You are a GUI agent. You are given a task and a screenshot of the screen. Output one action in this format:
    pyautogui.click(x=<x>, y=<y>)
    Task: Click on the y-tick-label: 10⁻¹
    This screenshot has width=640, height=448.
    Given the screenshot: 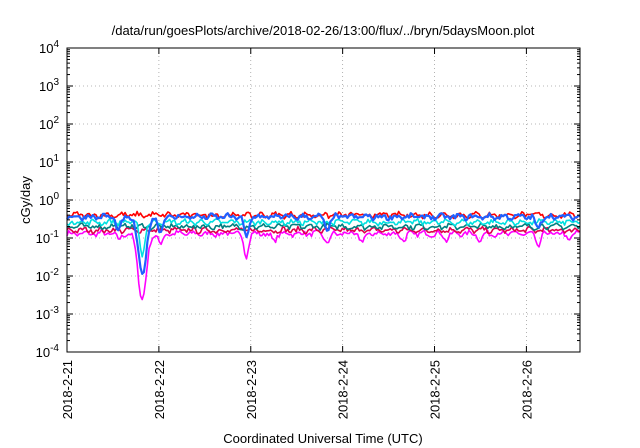 What is the action you would take?
    pyautogui.click(x=48, y=237)
    